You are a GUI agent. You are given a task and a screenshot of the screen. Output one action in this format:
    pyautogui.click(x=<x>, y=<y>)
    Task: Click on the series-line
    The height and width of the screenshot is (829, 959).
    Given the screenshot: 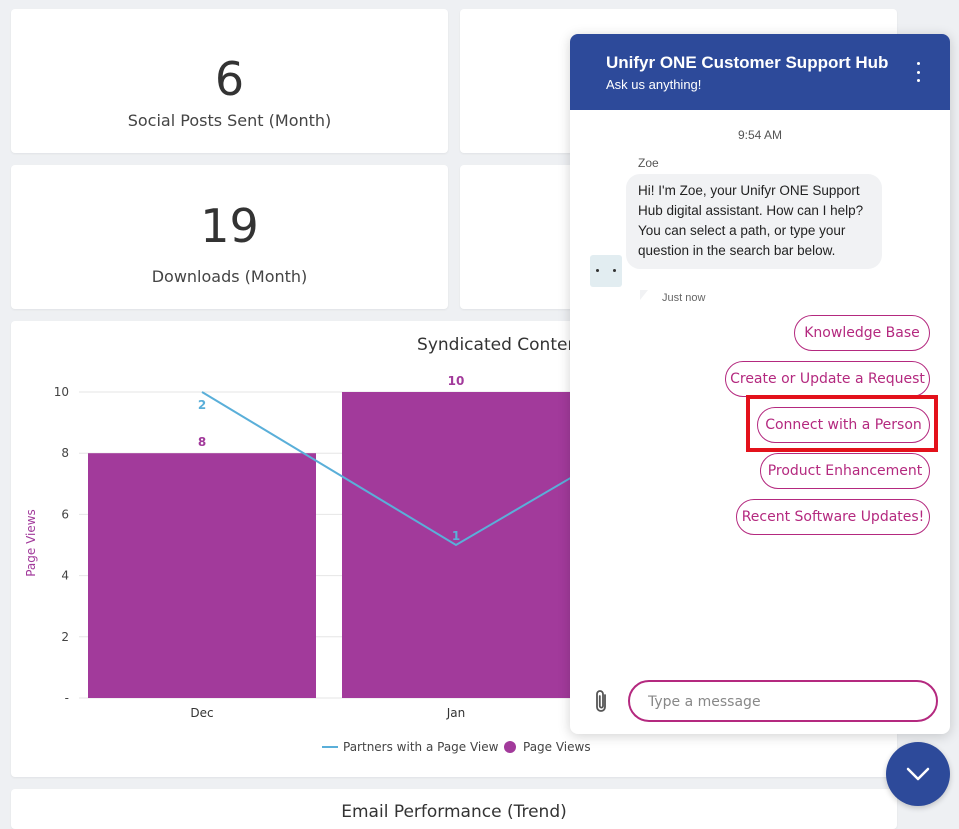 What is the action you would take?
    pyautogui.click(x=386, y=469)
    